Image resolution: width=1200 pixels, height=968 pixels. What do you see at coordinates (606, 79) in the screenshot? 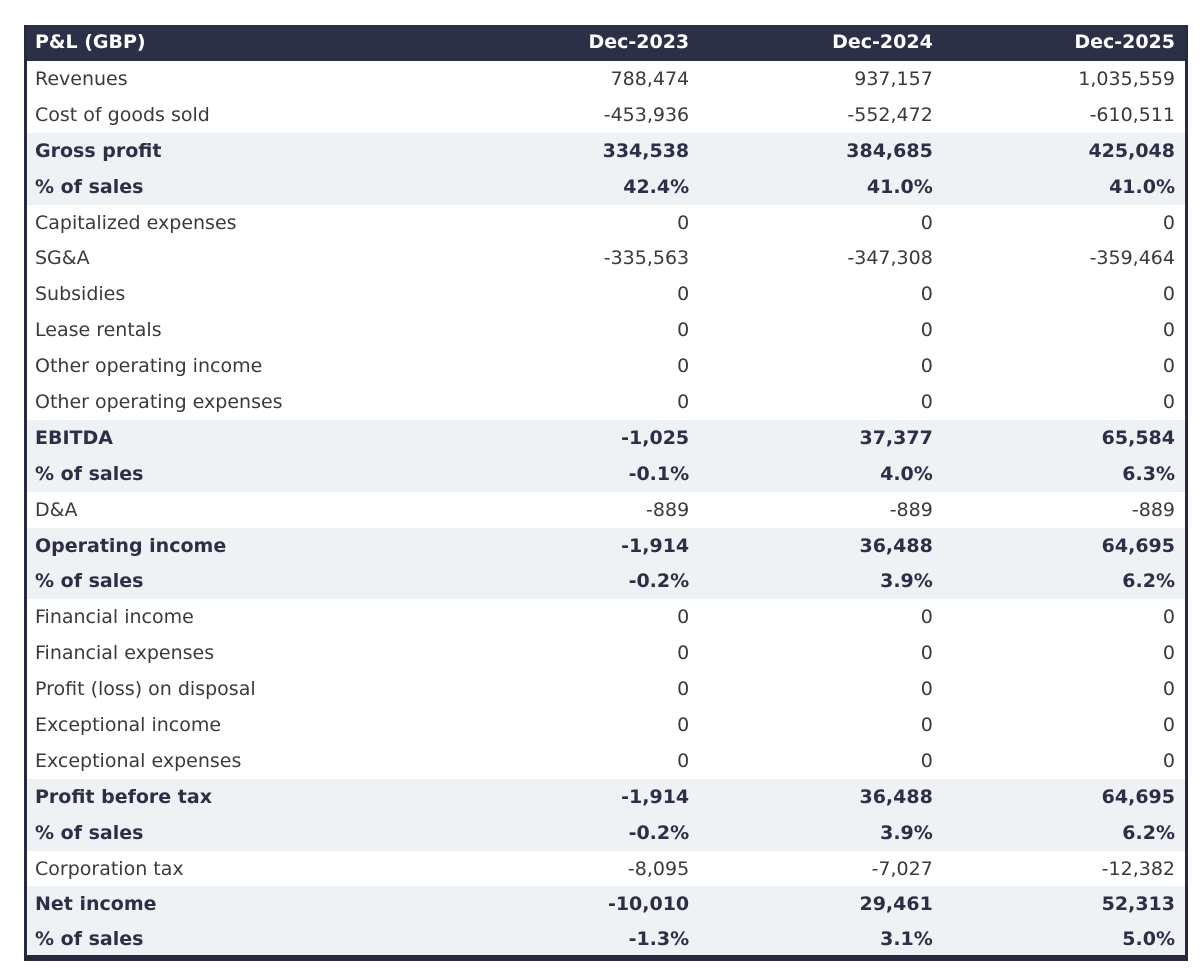
I see `table-row: Revenues 788,474 937,157 1,035,559` at bounding box center [606, 79].